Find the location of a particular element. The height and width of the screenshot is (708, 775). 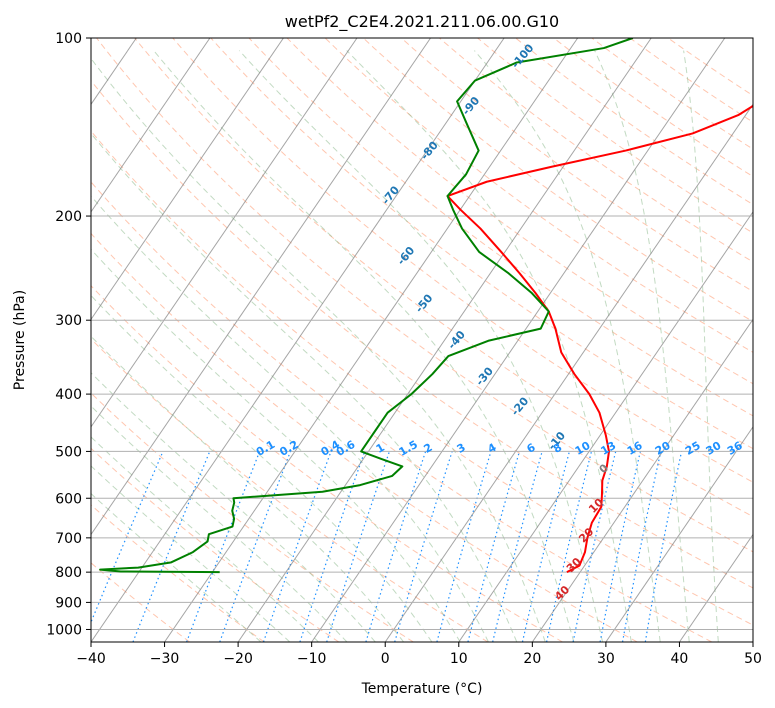

y-tick-label: 900 is located at coordinates (68, 603).